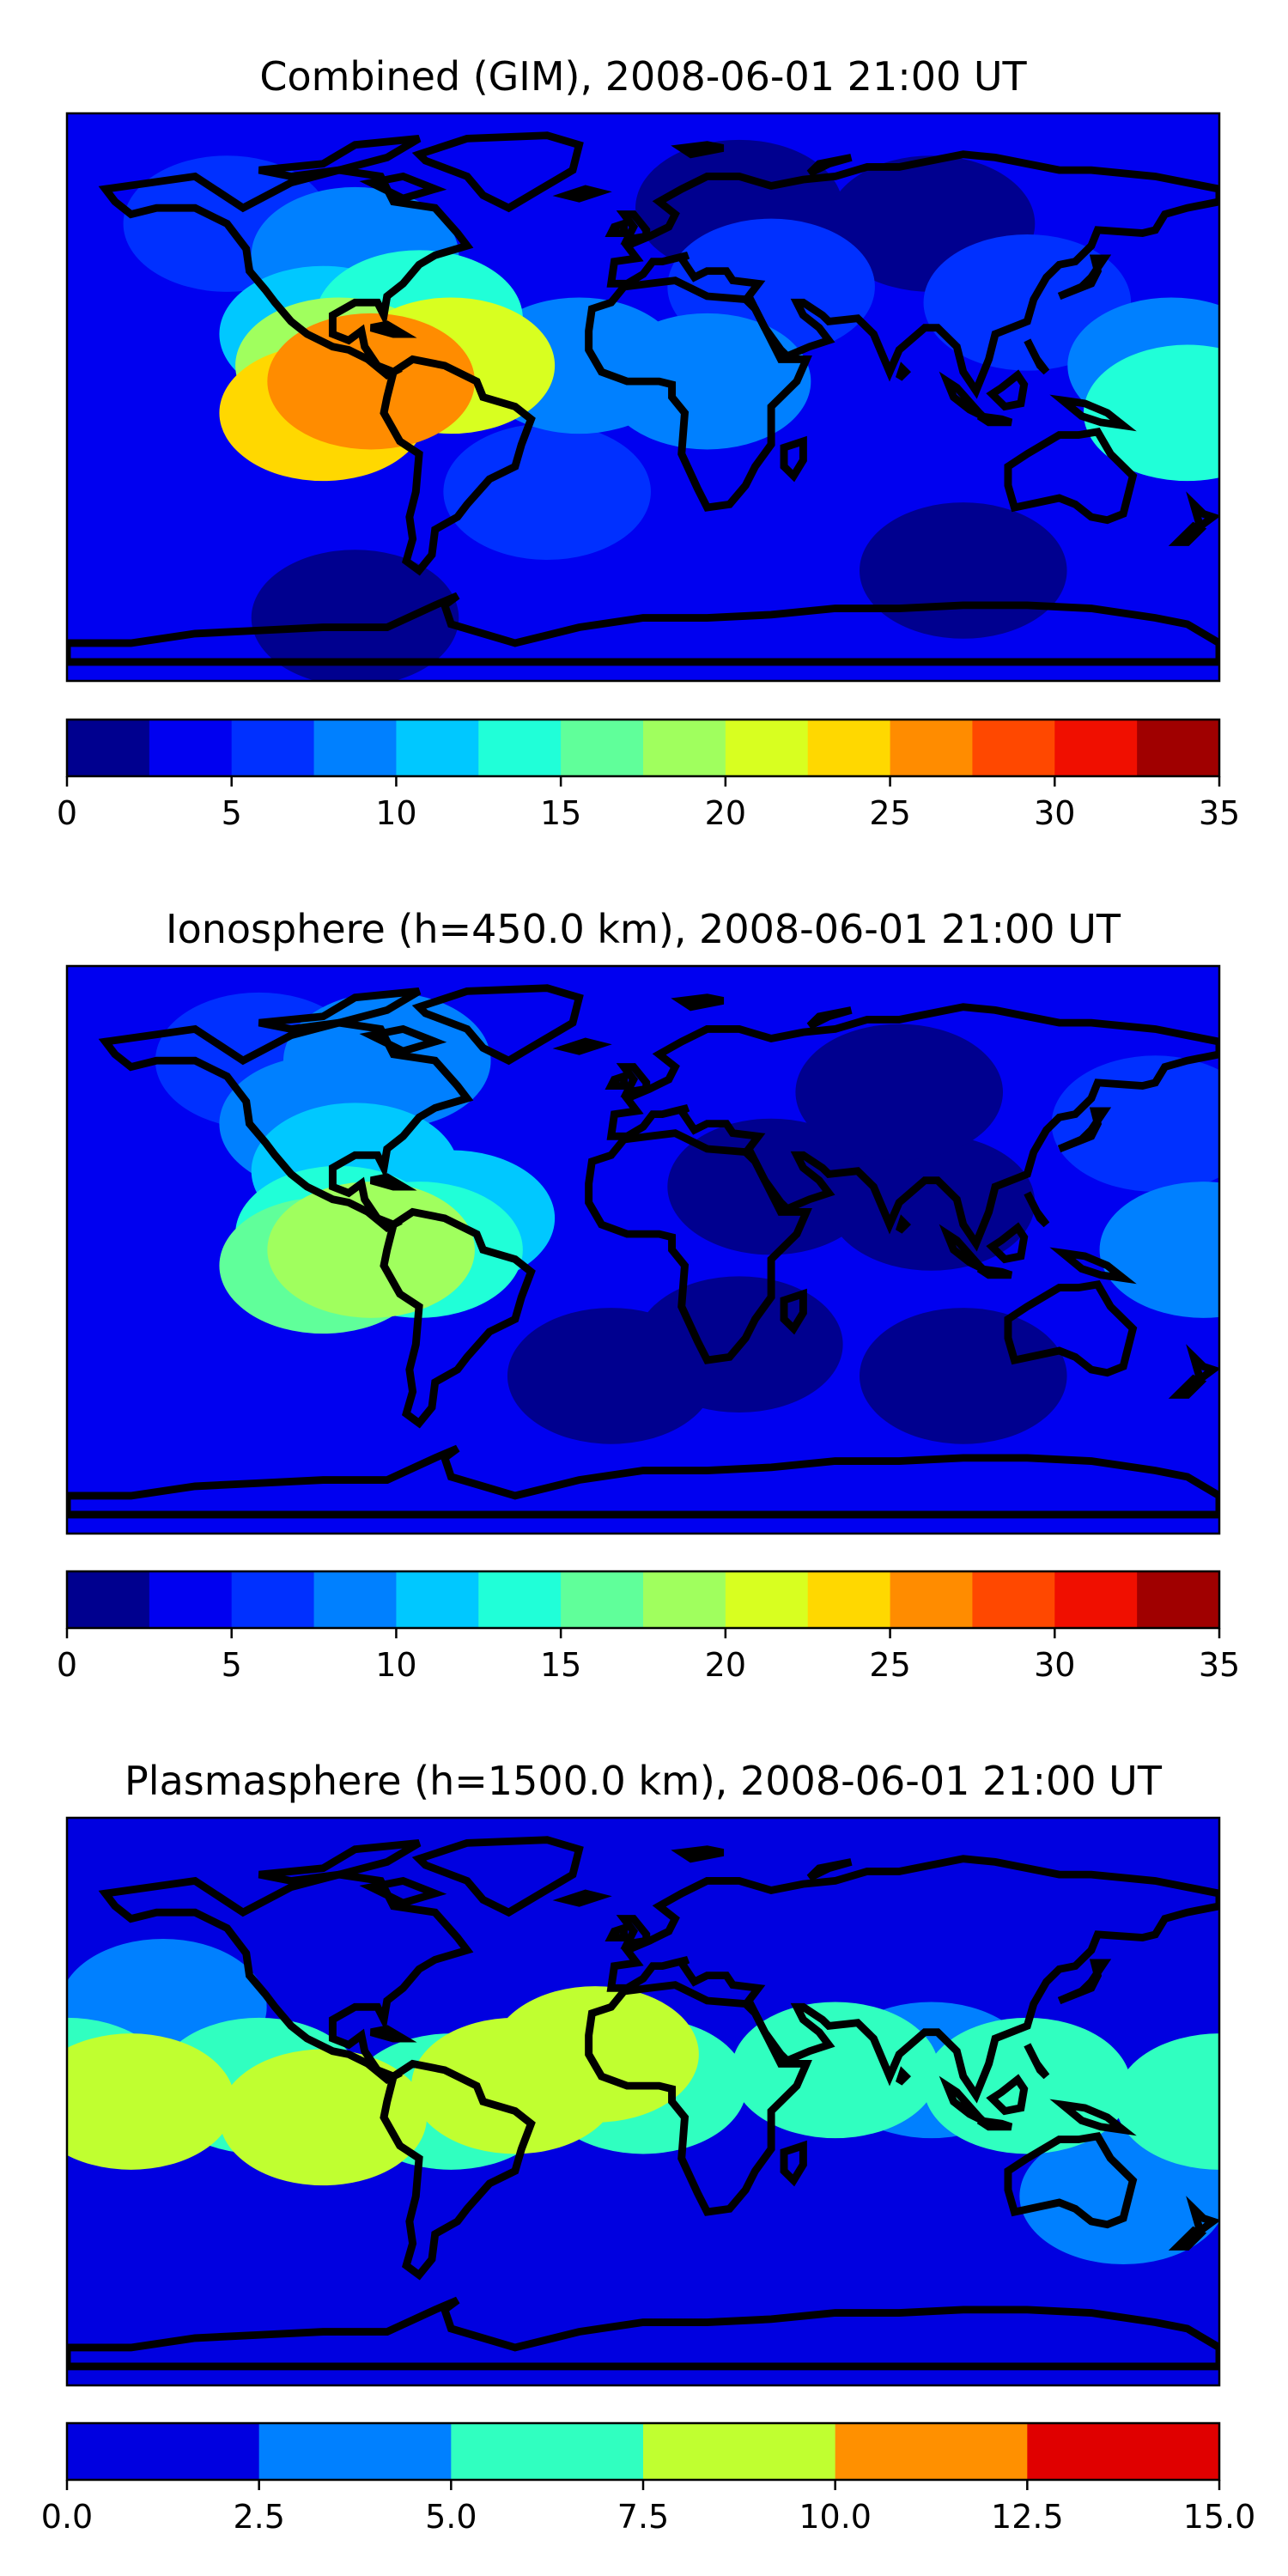 Image resolution: width=1288 pixels, height=2576 pixels. I want to click on colorbar-ionosphere: 0 5 10 15 20 25 30 35, so click(649, 1627).